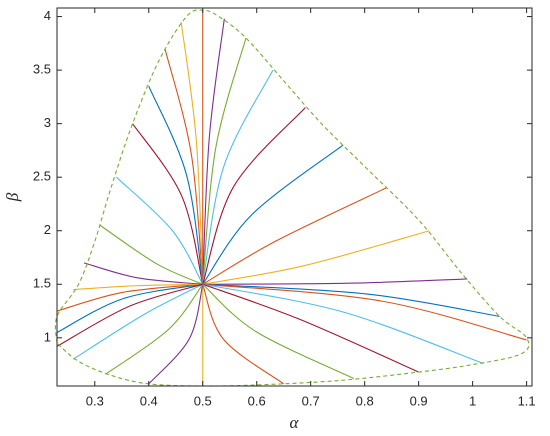 The image size is (550, 436). I want to click on y-tick-label: 1, so click(47, 336).